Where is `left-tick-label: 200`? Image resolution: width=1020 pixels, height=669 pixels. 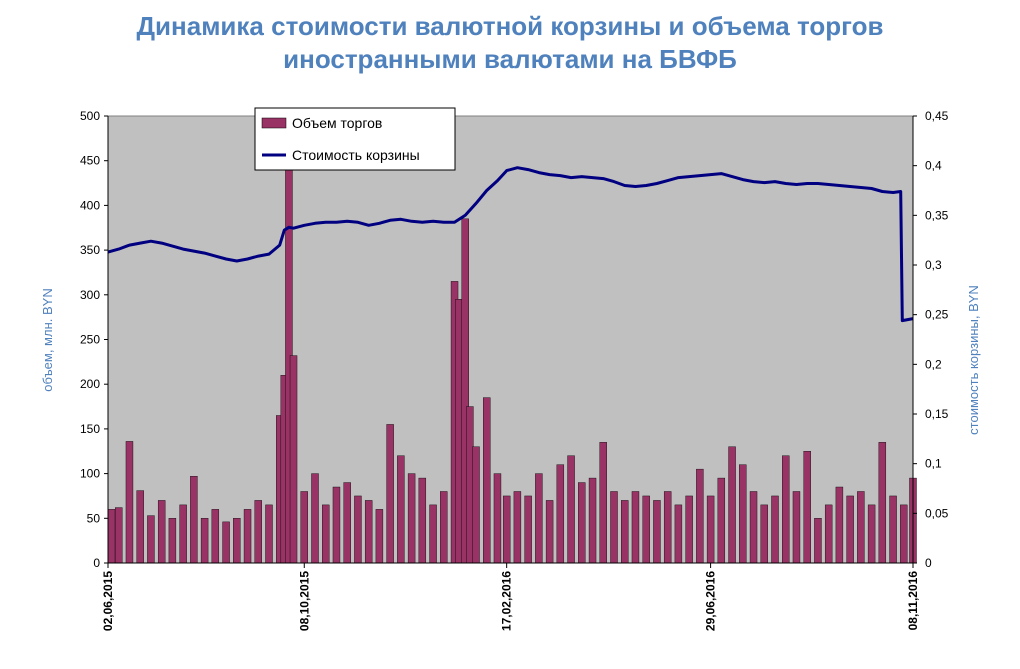 left-tick-label: 200 is located at coordinates (90, 384).